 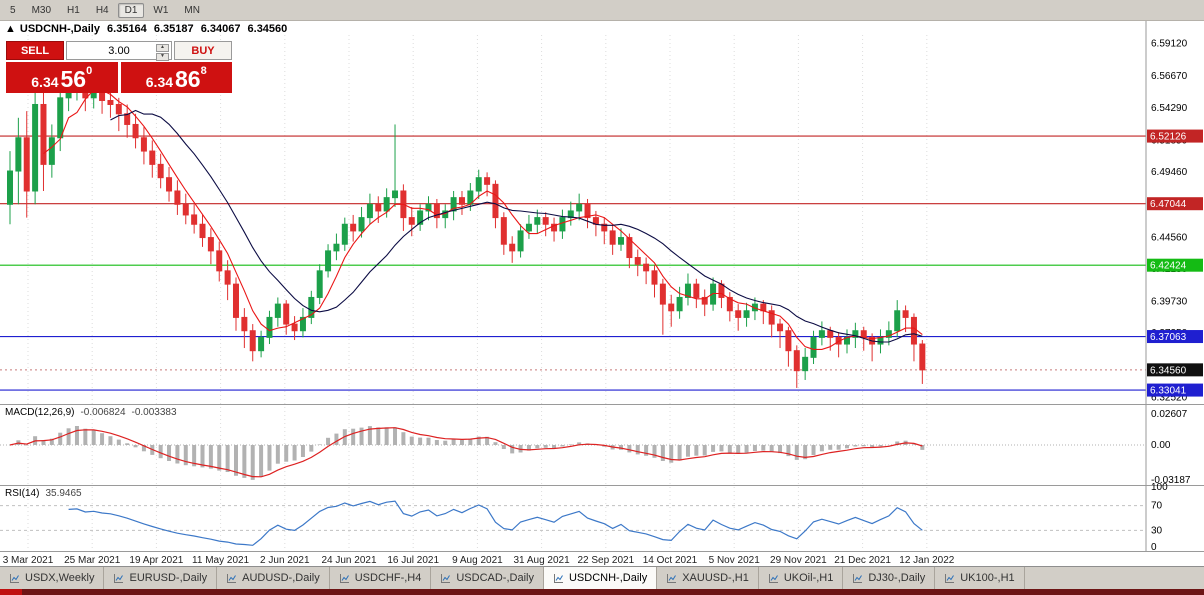 I want to click on svg-text: 70, so click(x=1157, y=506).